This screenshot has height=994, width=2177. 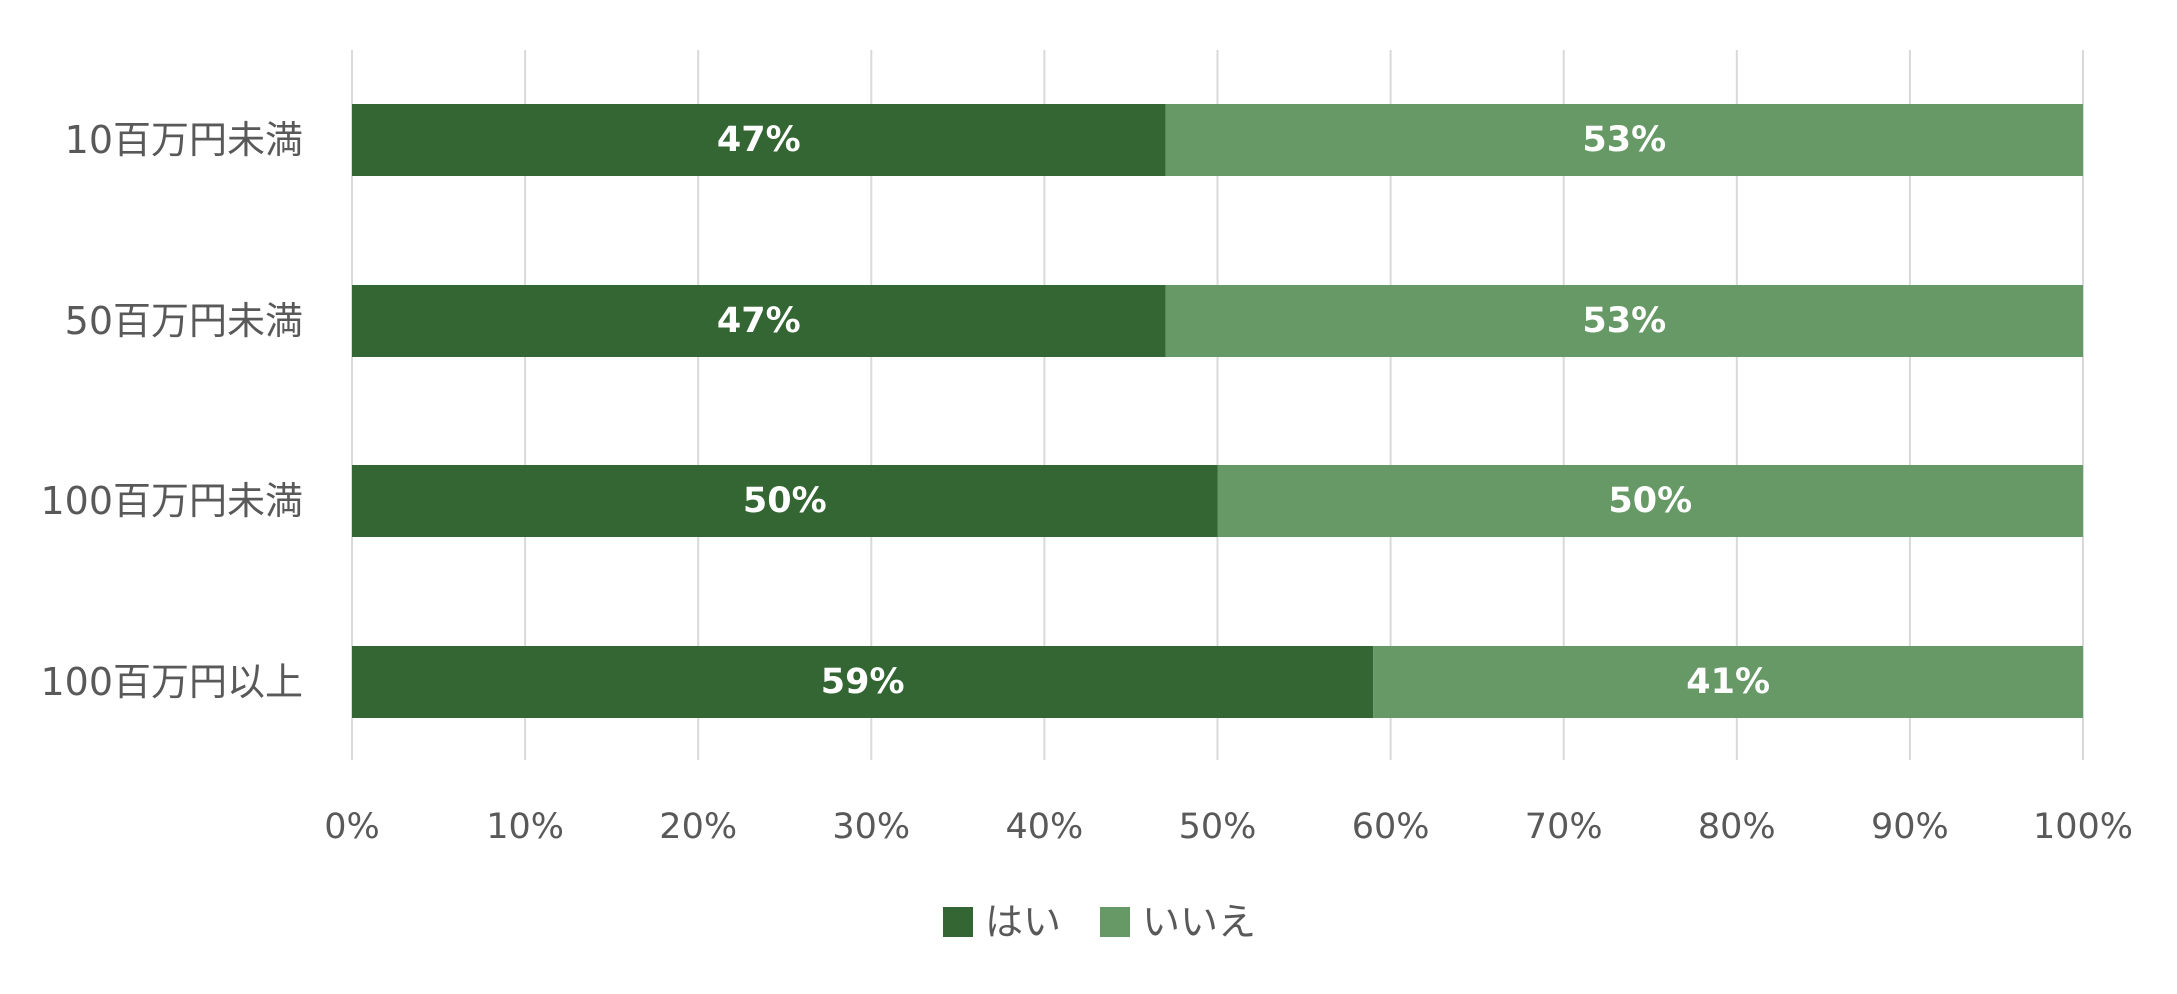 I want to click on data-label: 59%, so click(x=863, y=682).